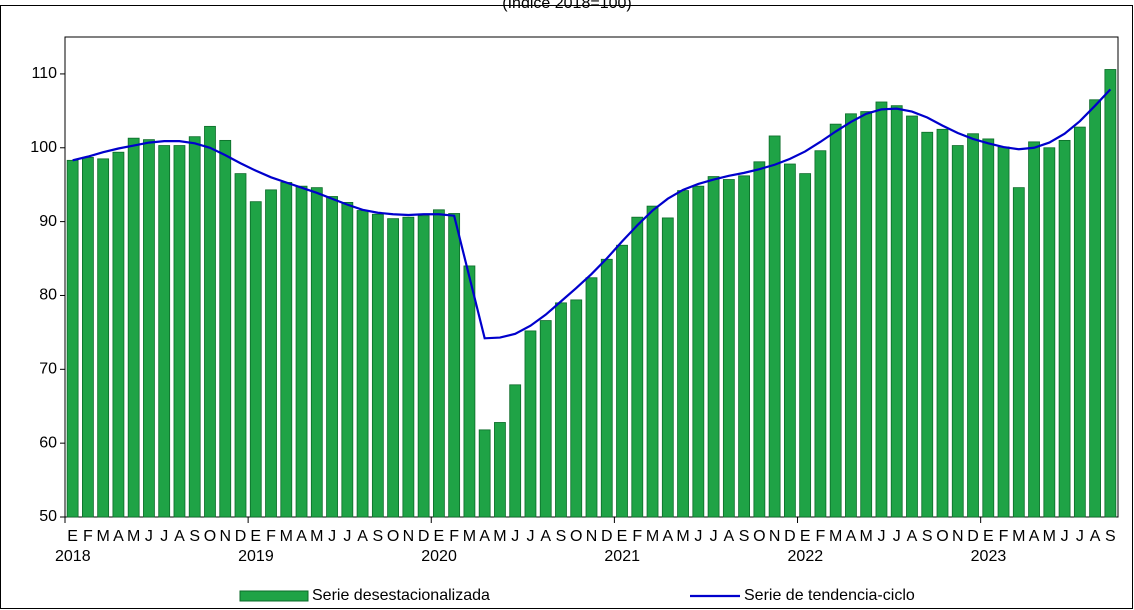 This screenshot has height=610, width=1134. I want to click on year-label: 2023, so click(989, 556).